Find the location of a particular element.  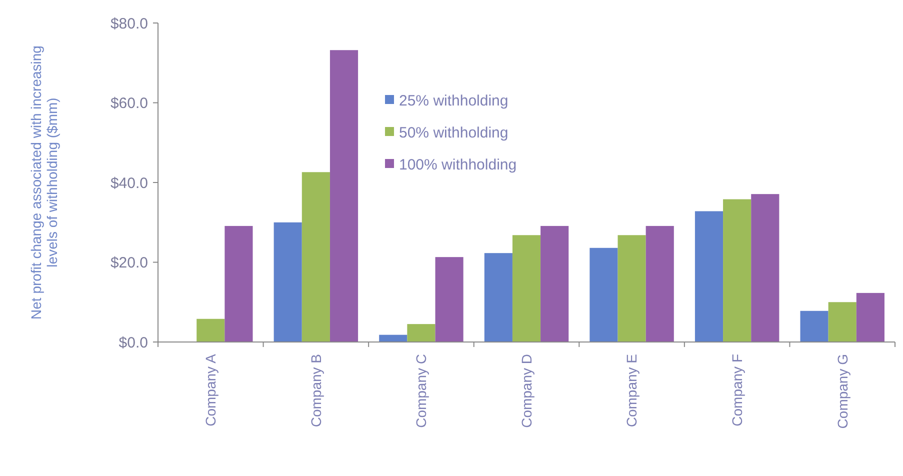

y-tick-label: $0.0 is located at coordinates (133, 343).